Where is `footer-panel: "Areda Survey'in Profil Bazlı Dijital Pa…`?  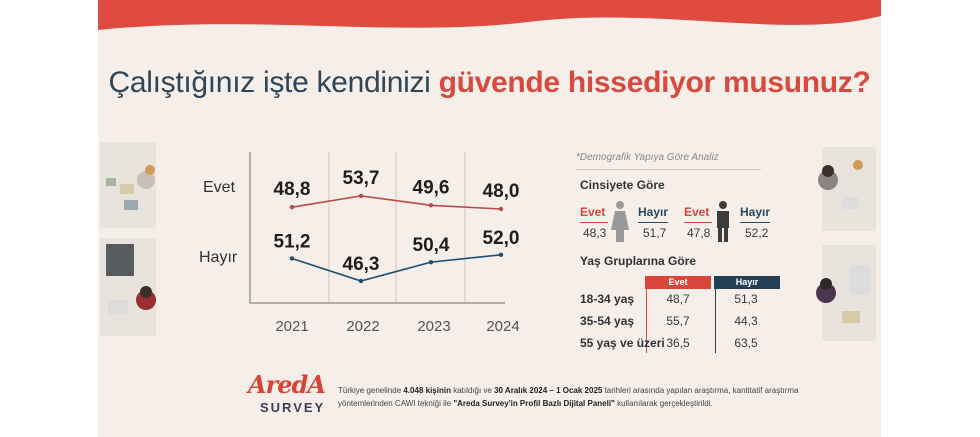 footer-panel: "Areda Survey'in Profil Bazlı Dijital Pa… is located at coordinates (534, 403).